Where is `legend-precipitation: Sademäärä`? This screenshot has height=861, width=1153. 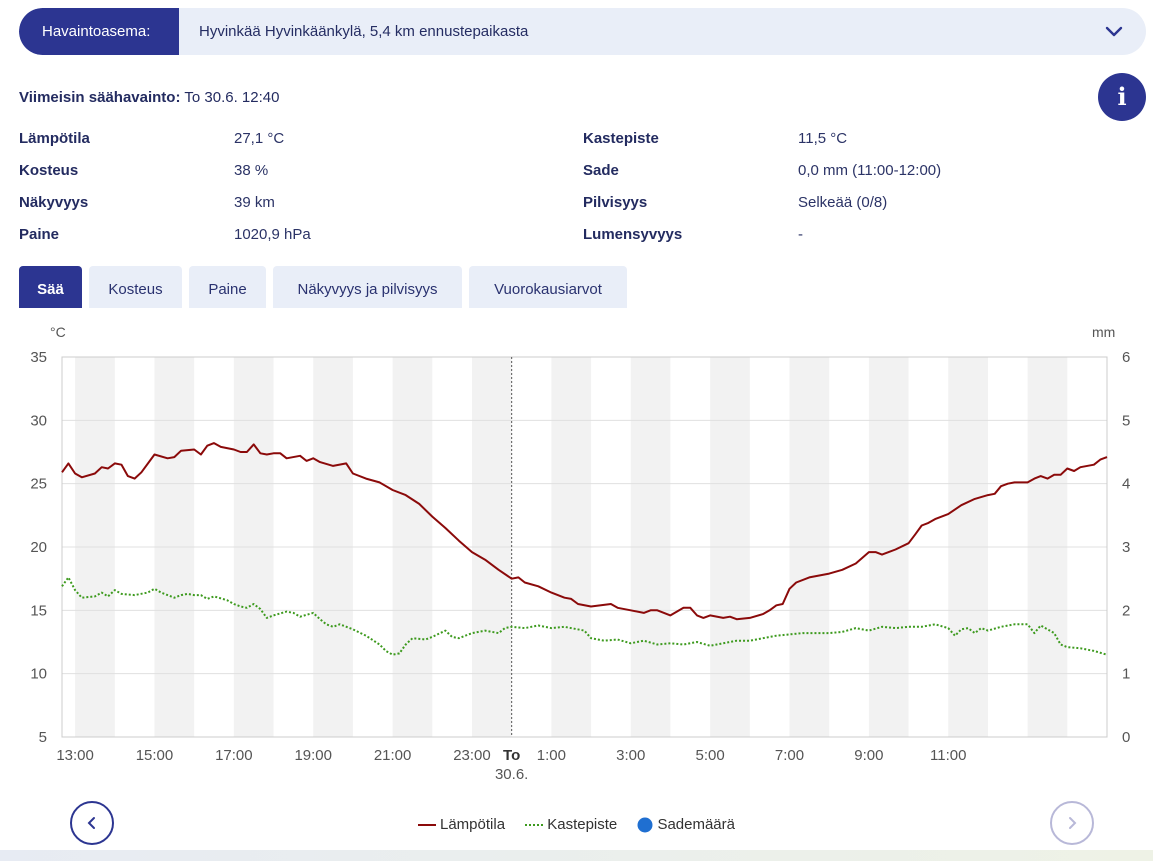
legend-precipitation: Sademäärä is located at coordinates (686, 824).